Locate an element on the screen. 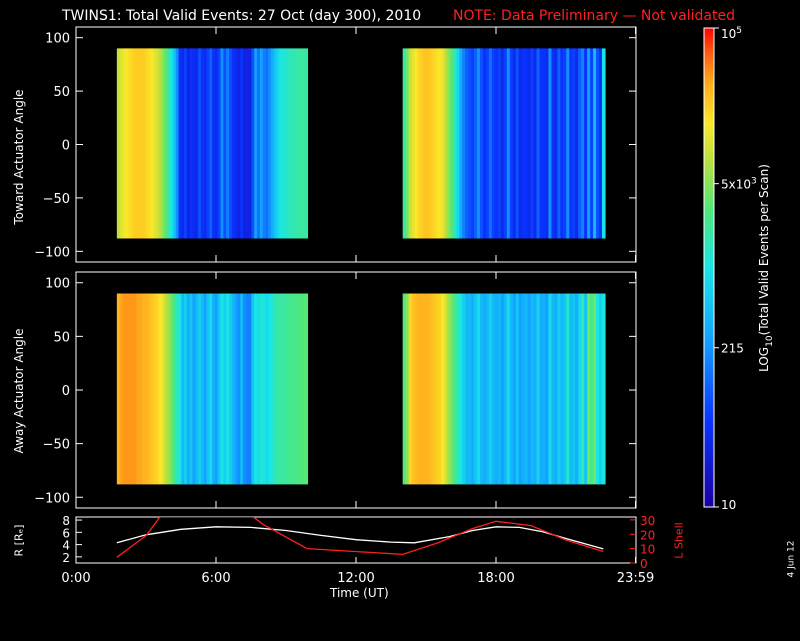  x-tick-label-4: 23:59 is located at coordinates (635, 578).